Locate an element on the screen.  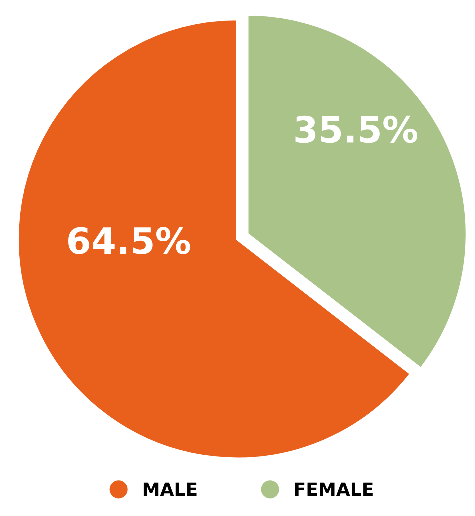
data-label: 35.5% is located at coordinates (357, 130).